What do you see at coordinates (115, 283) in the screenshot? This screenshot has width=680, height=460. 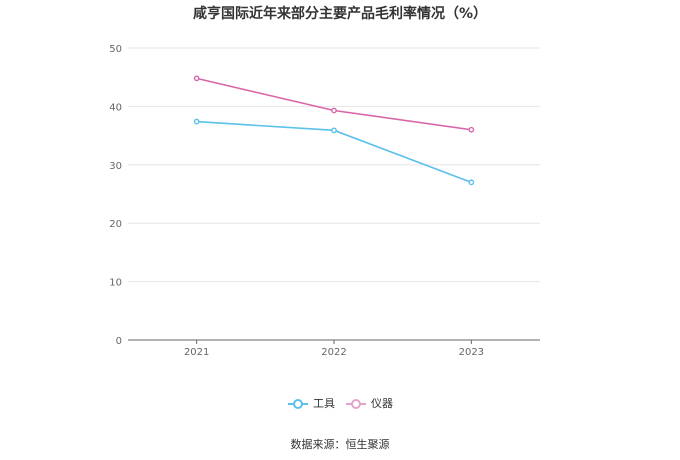 I see `y-tick-label: 10` at bounding box center [115, 283].